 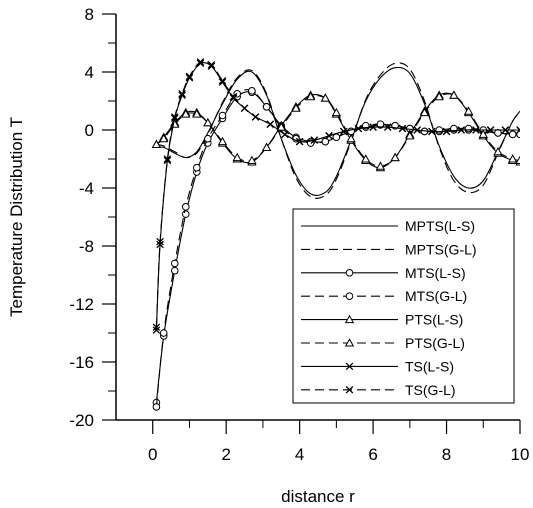 I want to click on legend-item: MTS(L-S), so click(x=383, y=273).